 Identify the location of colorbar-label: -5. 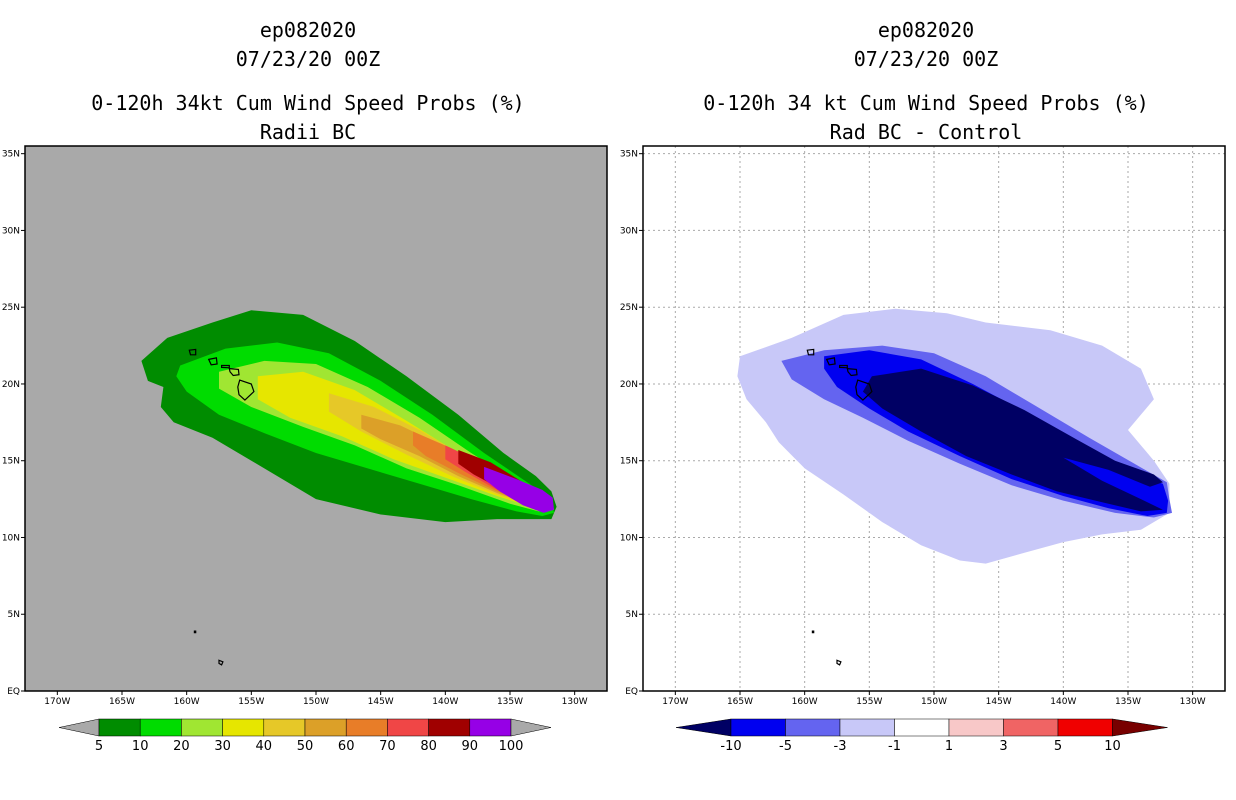
(785, 746).